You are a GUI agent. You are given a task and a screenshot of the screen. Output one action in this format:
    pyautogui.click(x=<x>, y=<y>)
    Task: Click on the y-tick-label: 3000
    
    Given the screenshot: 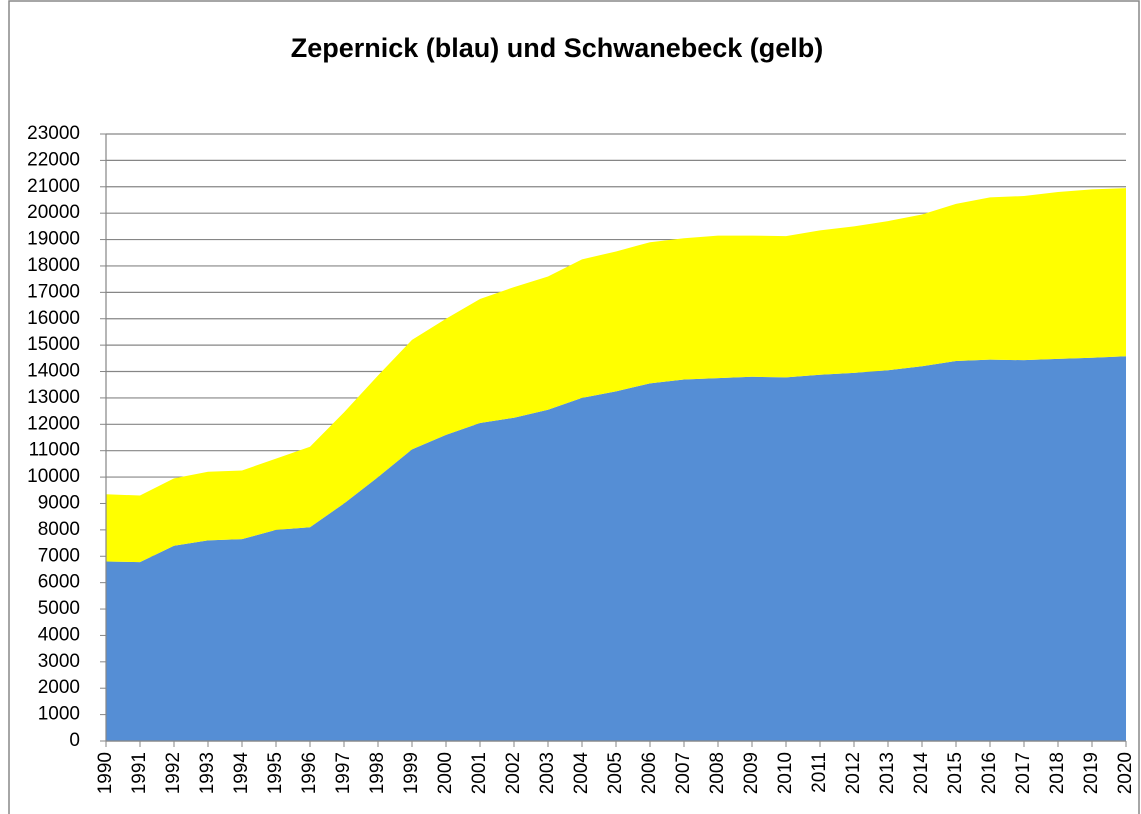 What is the action you would take?
    pyautogui.click(x=59, y=661)
    